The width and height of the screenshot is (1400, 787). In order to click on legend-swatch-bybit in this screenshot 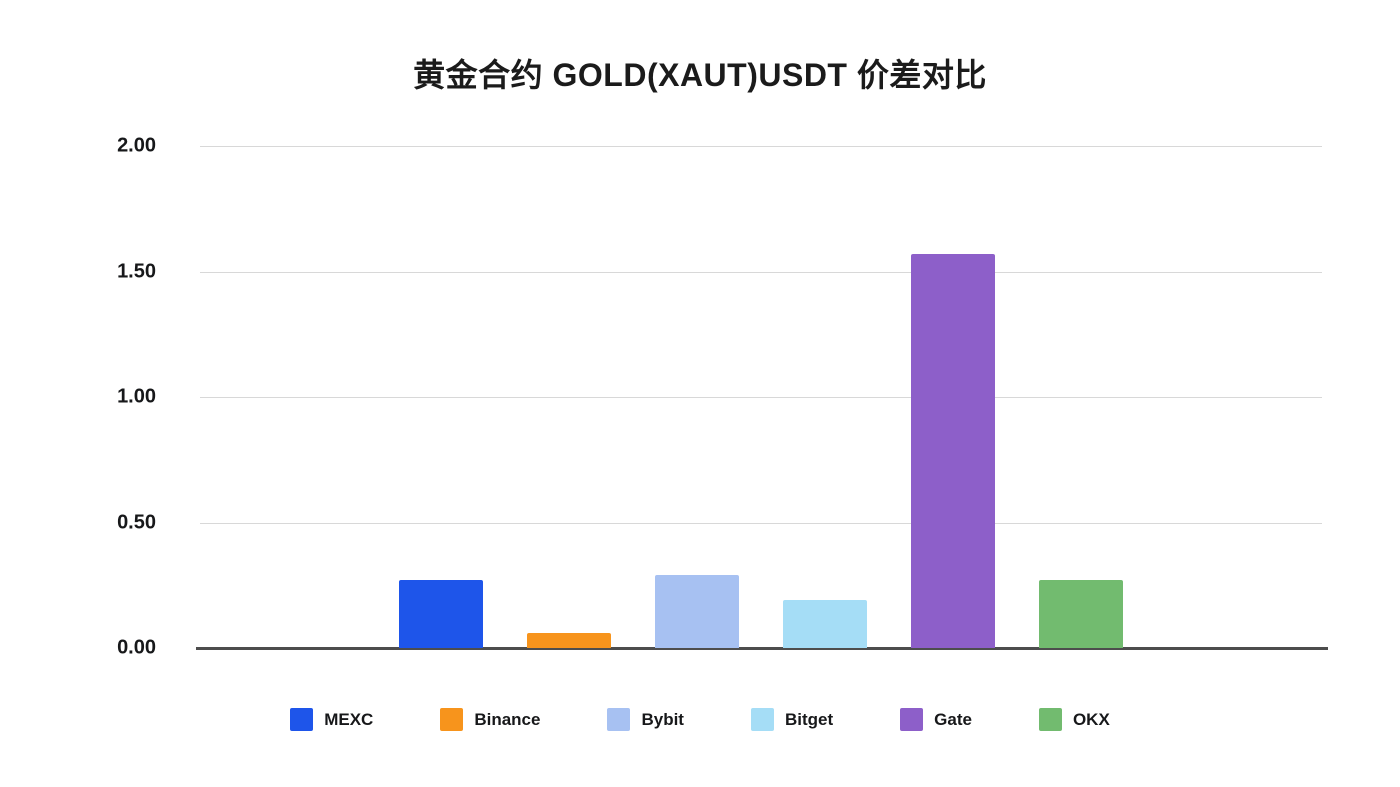, I will do `click(619, 719)`.